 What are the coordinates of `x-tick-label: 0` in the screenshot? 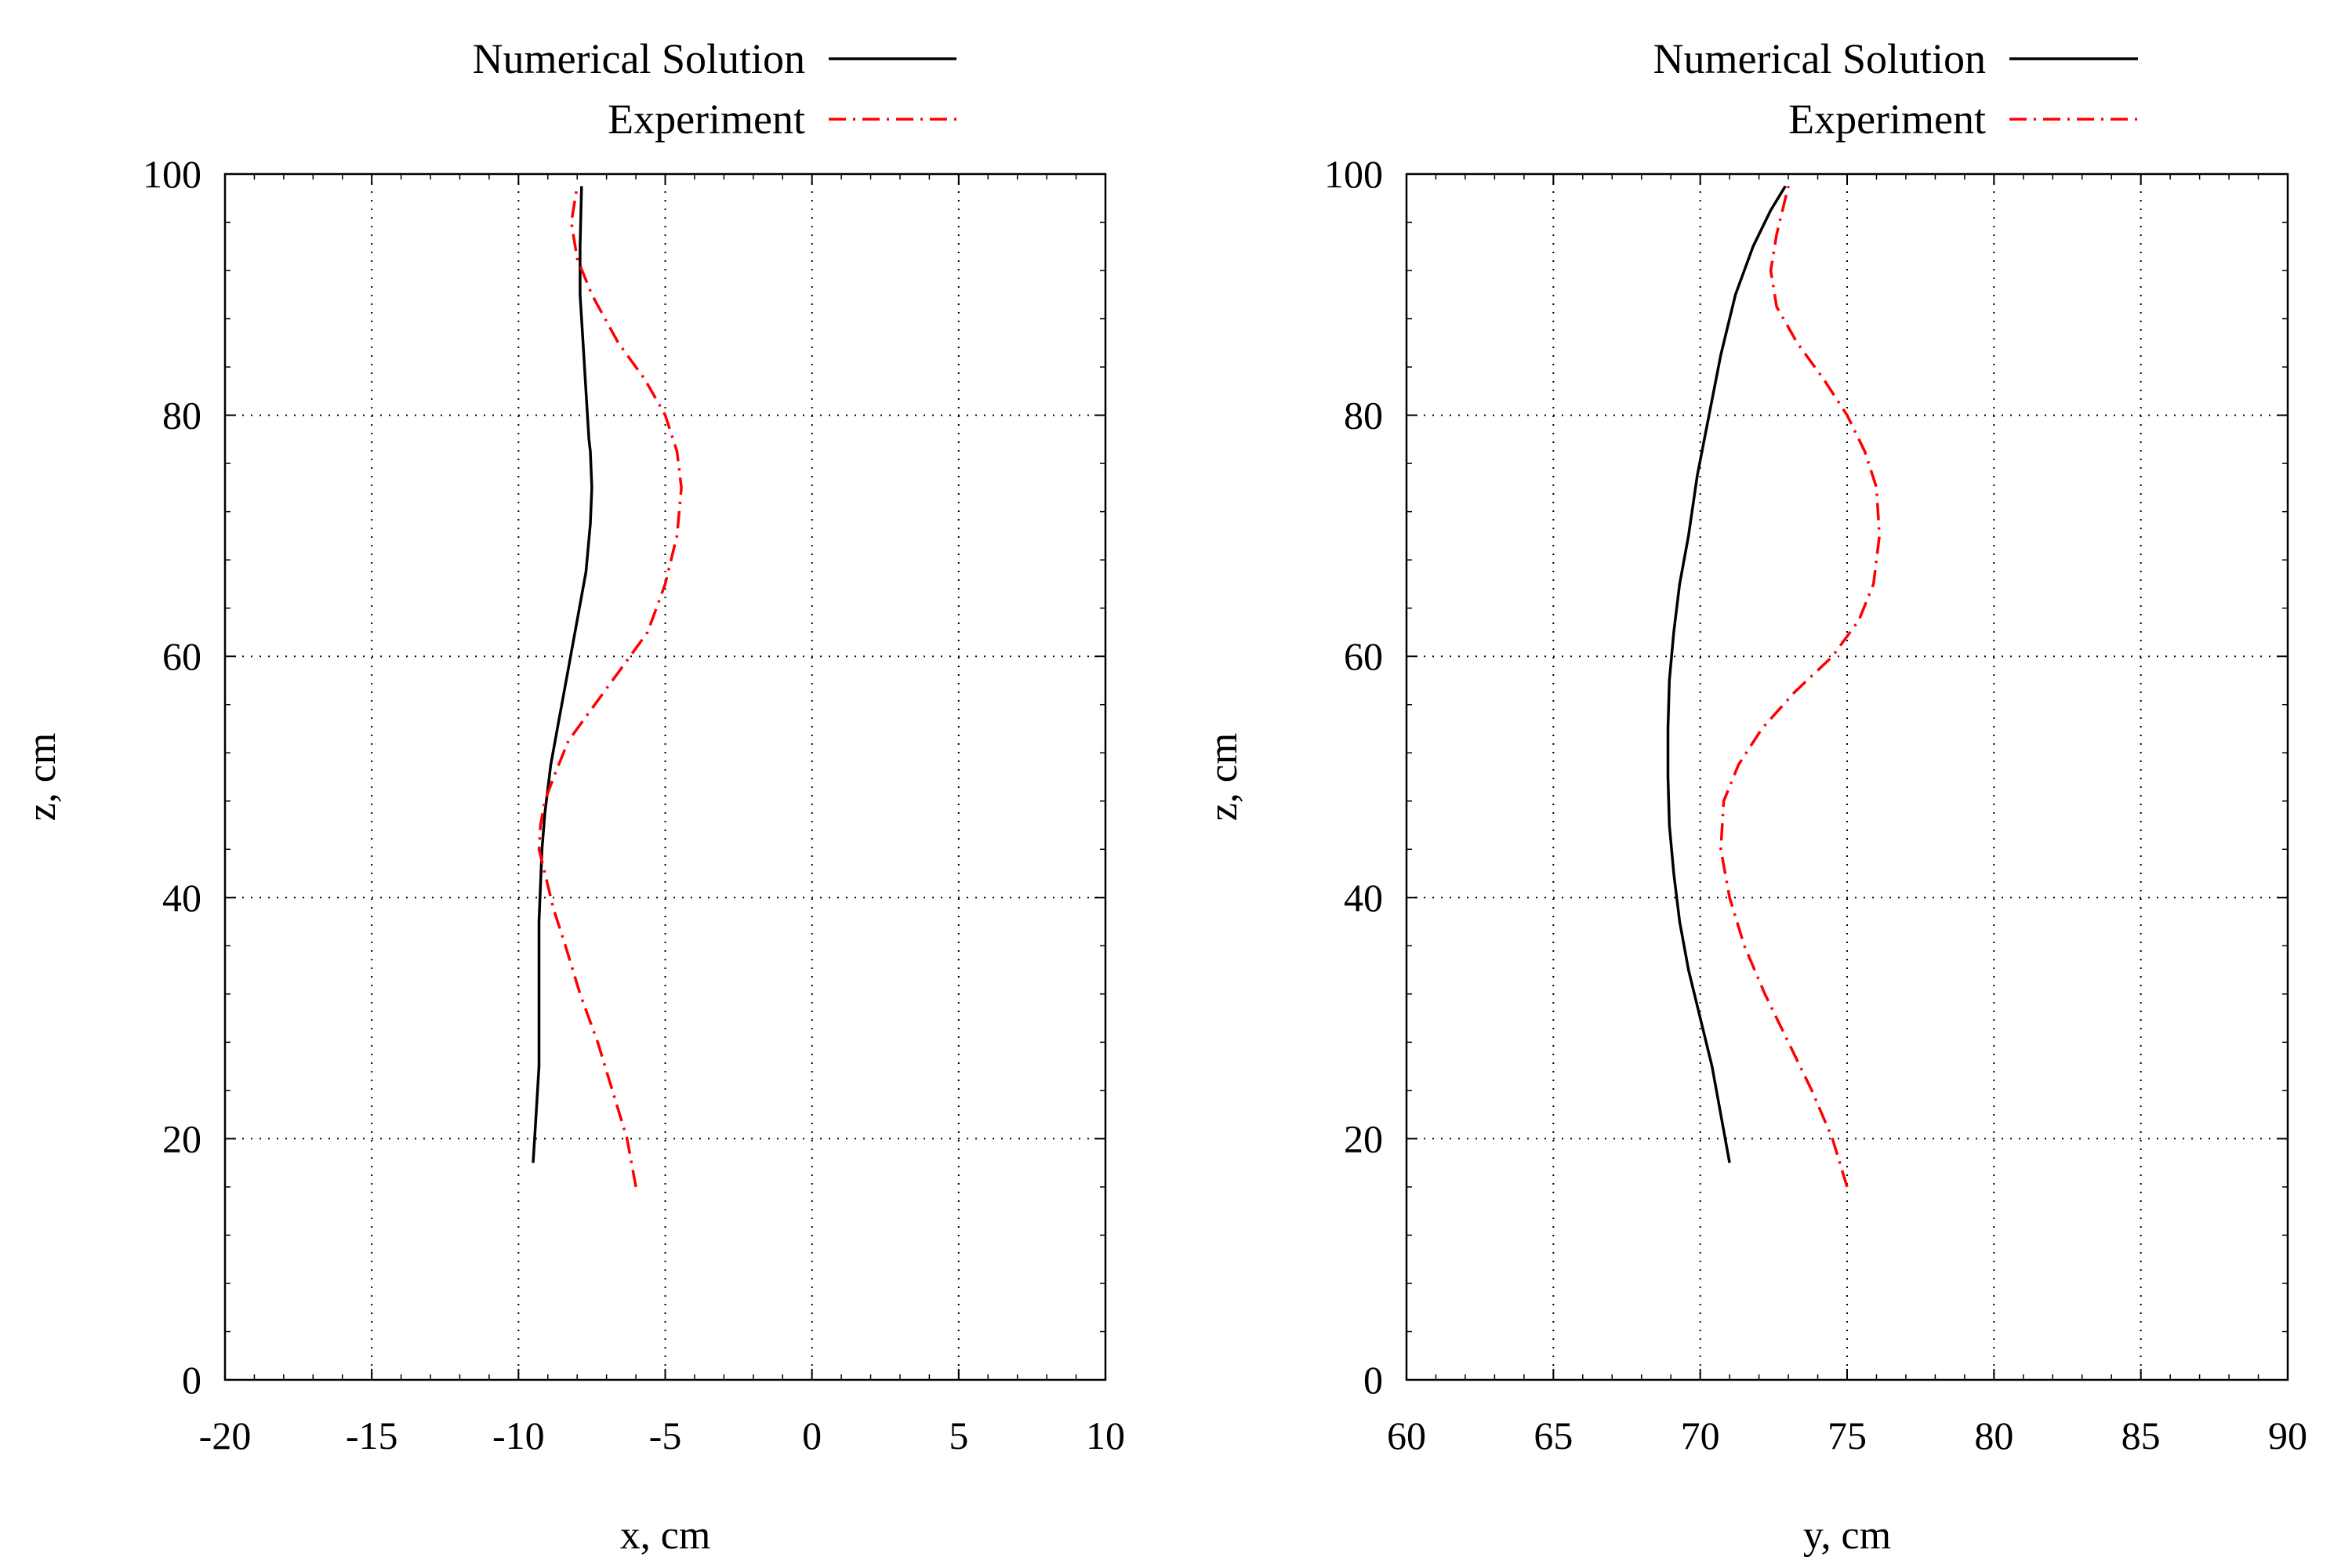 It's located at (812, 1435).